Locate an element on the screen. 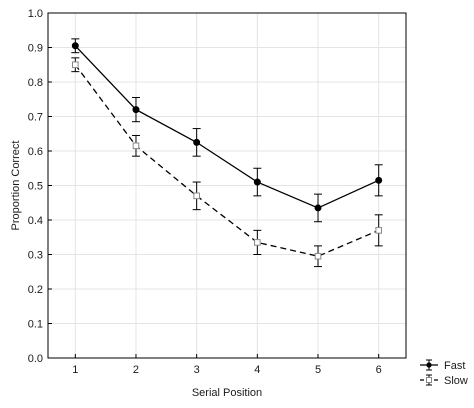 Image resolution: width=474 pixels, height=408 pixels. y-tick-label: 0.3 is located at coordinates (35, 256).